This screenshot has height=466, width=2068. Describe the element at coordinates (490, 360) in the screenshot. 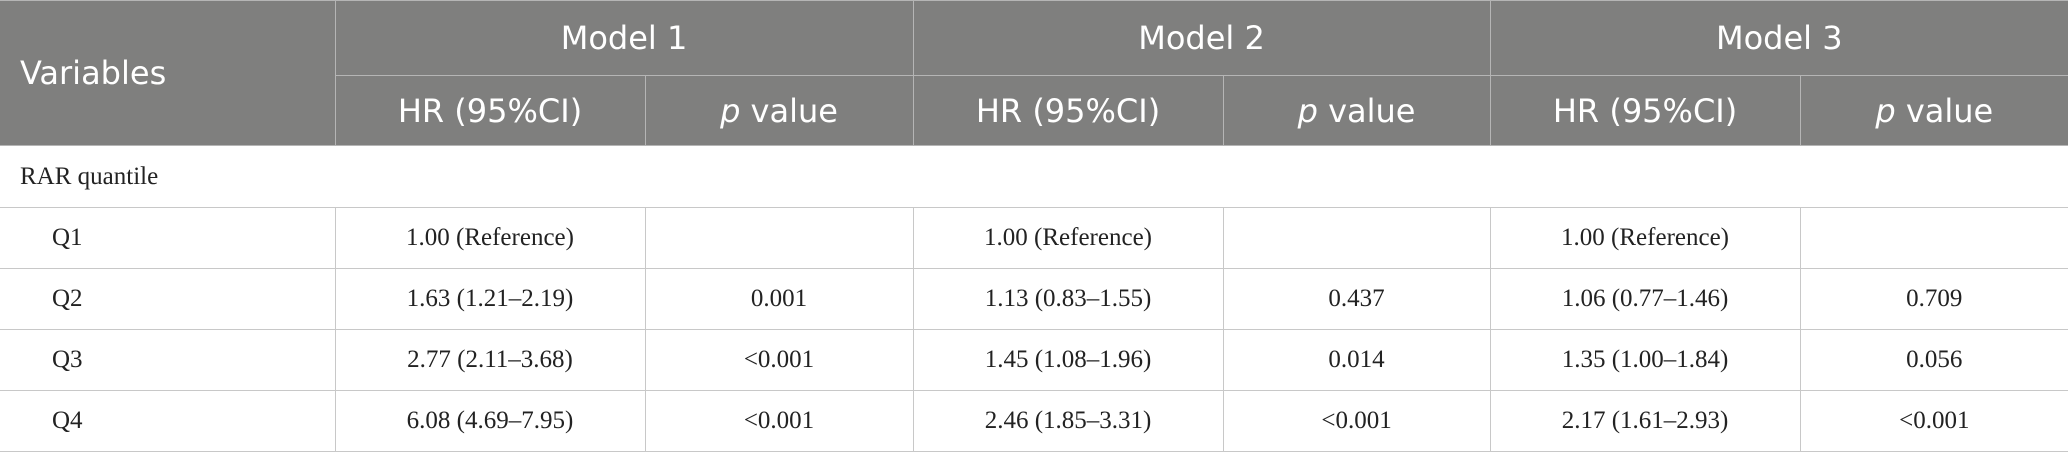

I see `data-cell: 2.77 (2.11–3.68)` at that location.